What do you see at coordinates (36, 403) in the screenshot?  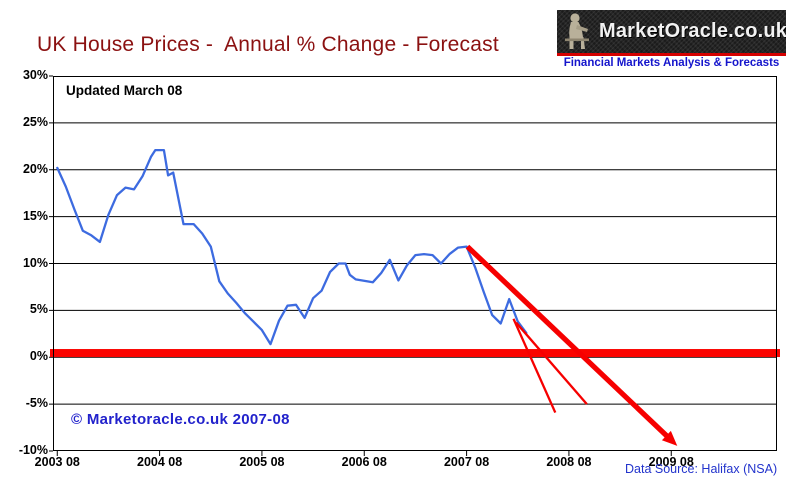 I see `y-axis-label: -5%` at bounding box center [36, 403].